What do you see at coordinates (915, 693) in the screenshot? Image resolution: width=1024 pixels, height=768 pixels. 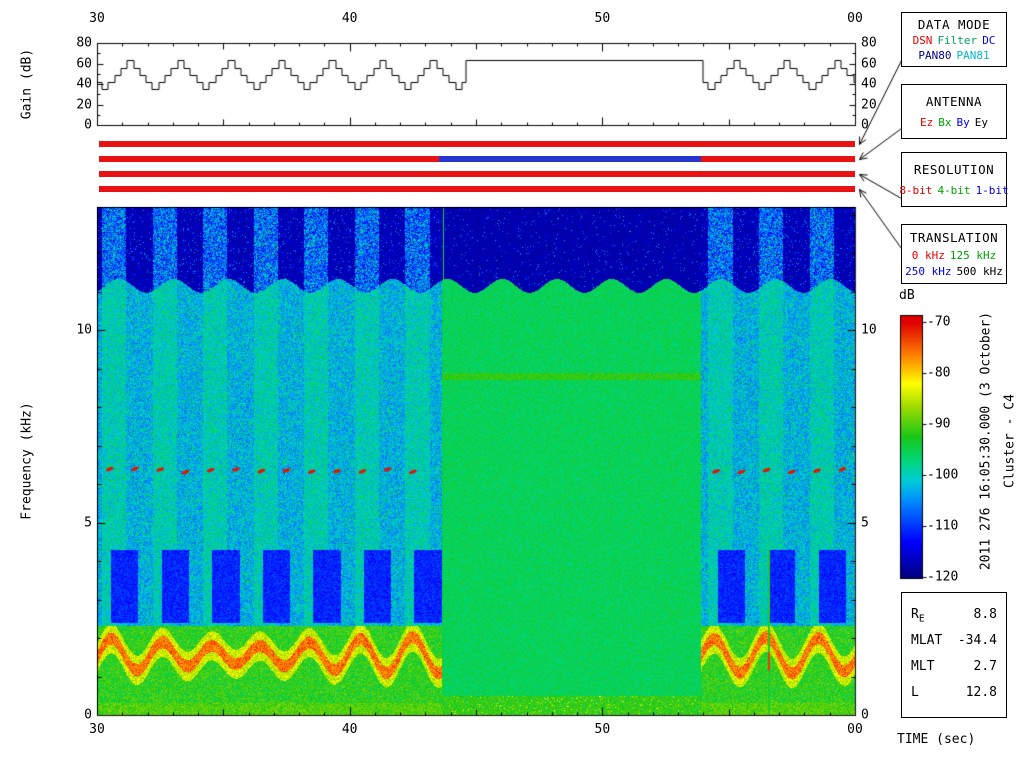 I see `ephemeris-label: L` at bounding box center [915, 693].